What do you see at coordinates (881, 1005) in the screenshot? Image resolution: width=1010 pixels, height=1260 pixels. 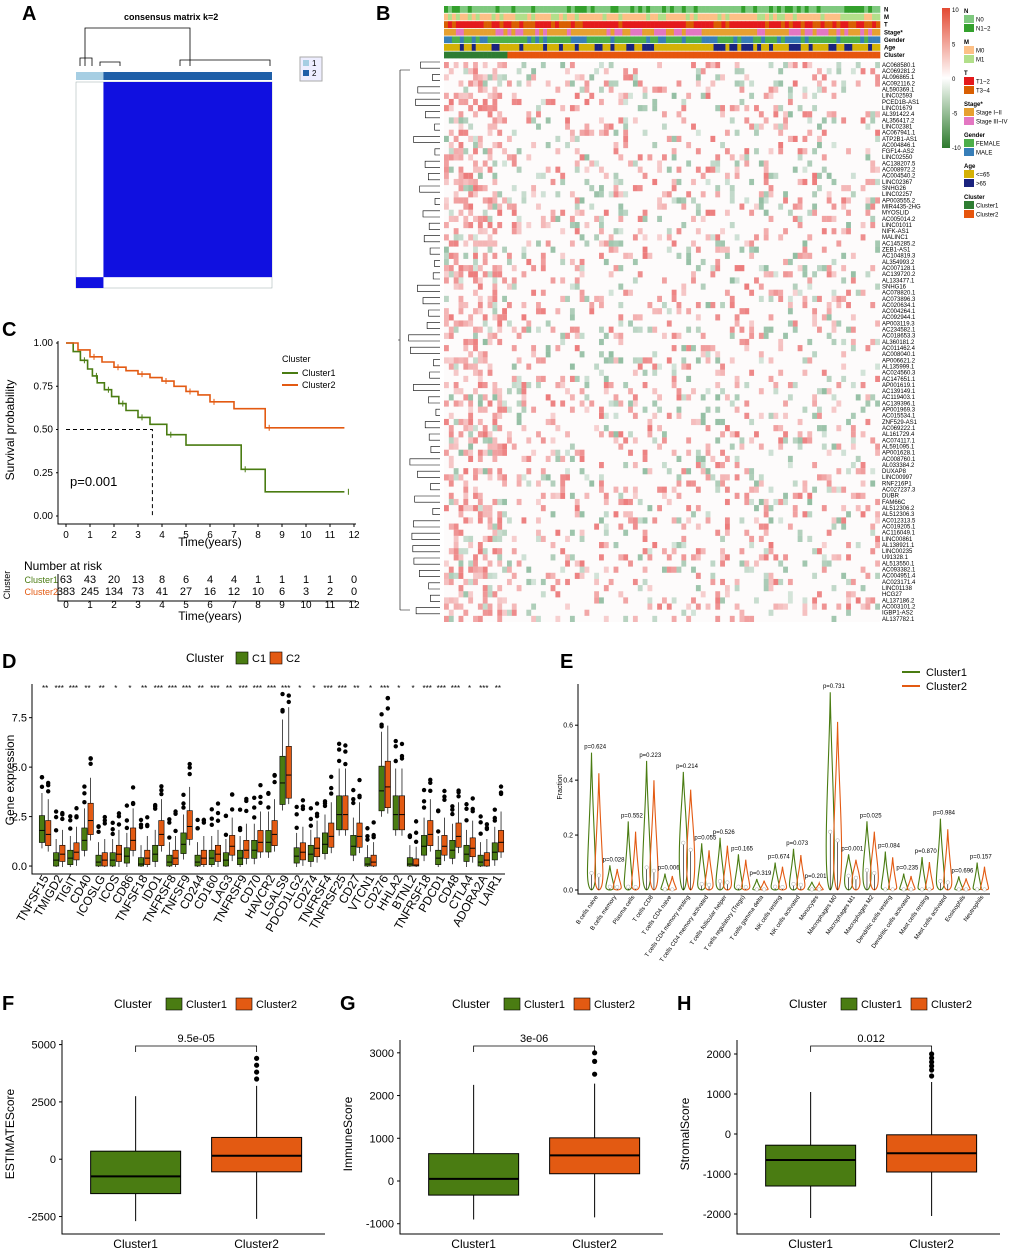 I see `legend-label-cluster1: Cluster1` at bounding box center [881, 1005].